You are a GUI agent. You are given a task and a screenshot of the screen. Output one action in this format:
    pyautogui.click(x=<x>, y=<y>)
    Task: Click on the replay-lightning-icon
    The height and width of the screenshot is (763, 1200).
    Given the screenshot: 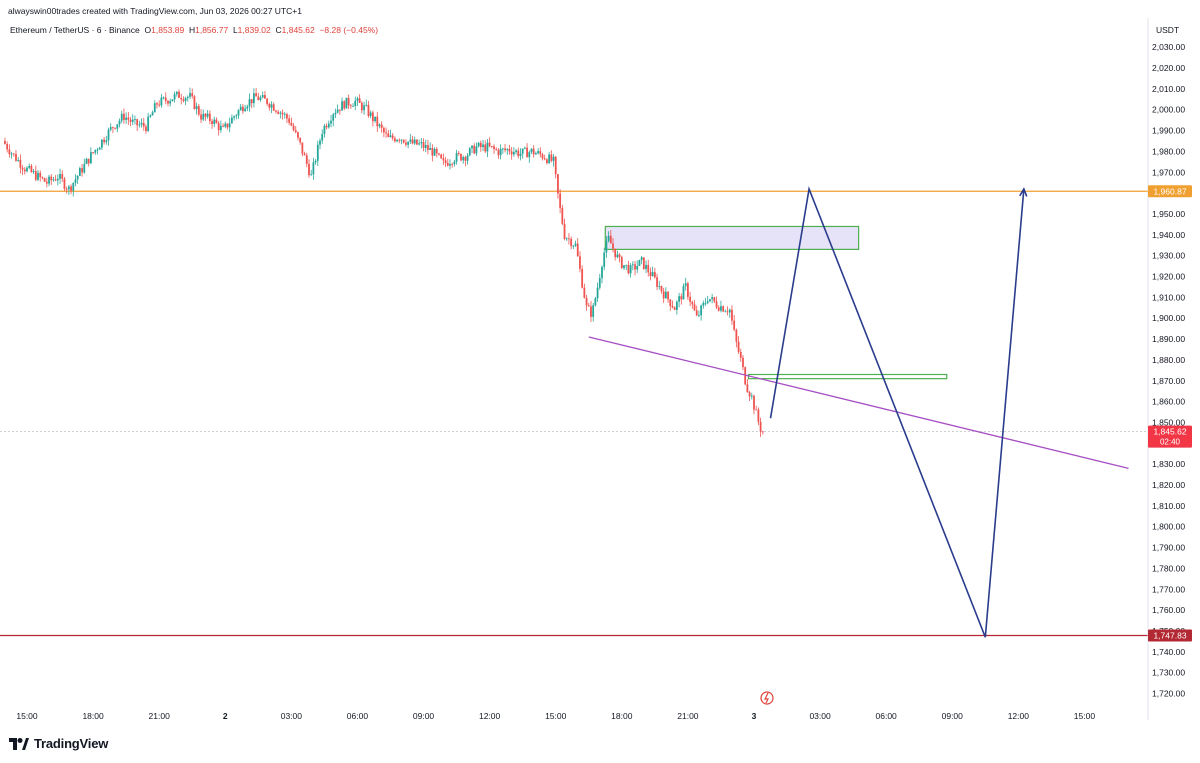 What is the action you would take?
    pyautogui.click(x=767, y=698)
    